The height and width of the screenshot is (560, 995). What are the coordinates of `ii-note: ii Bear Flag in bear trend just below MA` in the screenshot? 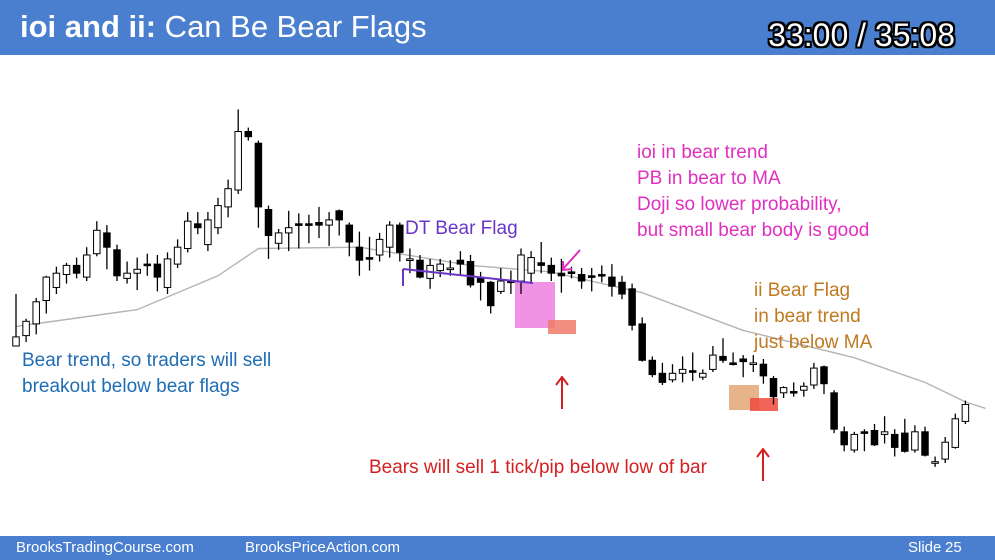 It's located at (813, 317).